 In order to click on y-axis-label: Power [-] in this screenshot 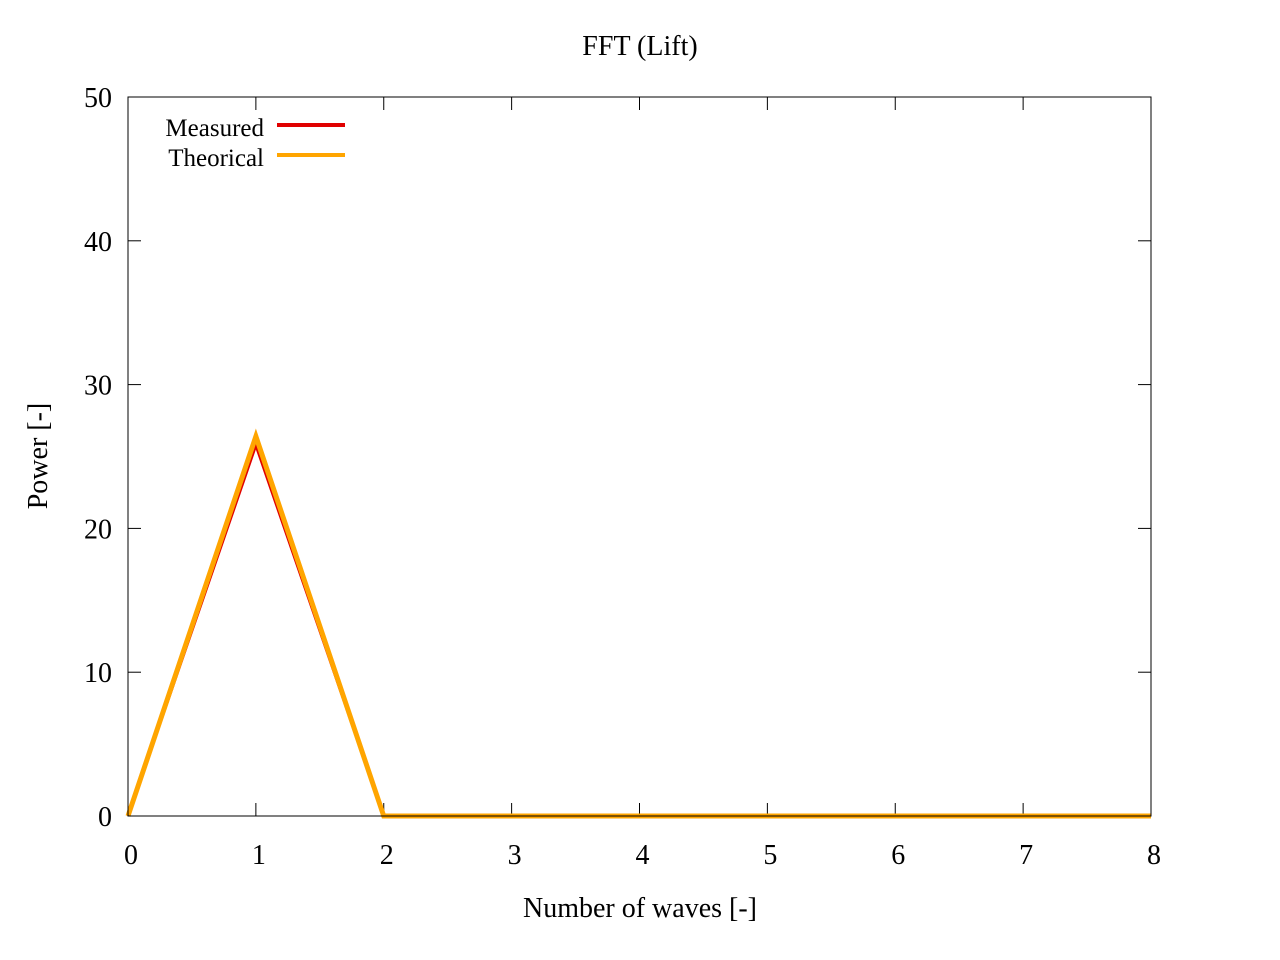, I will do `click(38, 456)`.